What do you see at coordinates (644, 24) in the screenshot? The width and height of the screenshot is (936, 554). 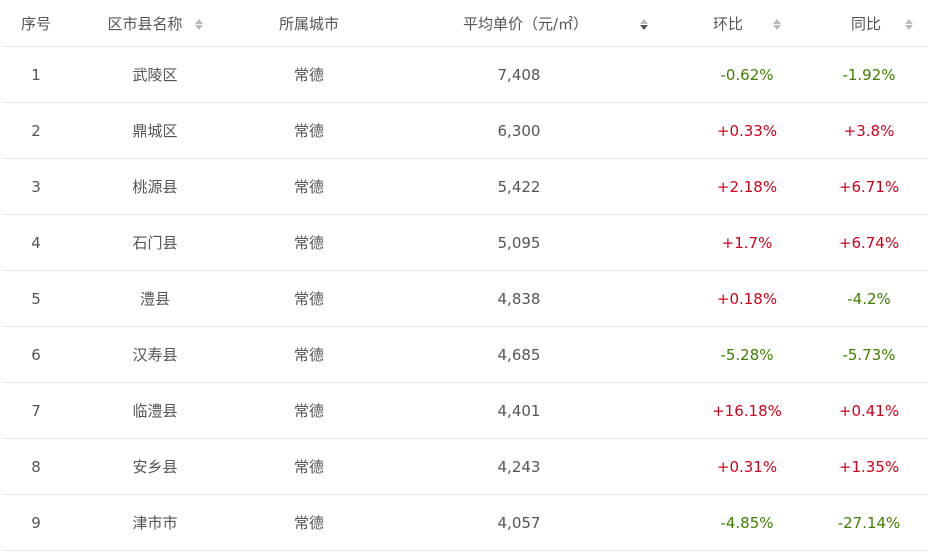 I see `sort-desc-icon` at bounding box center [644, 24].